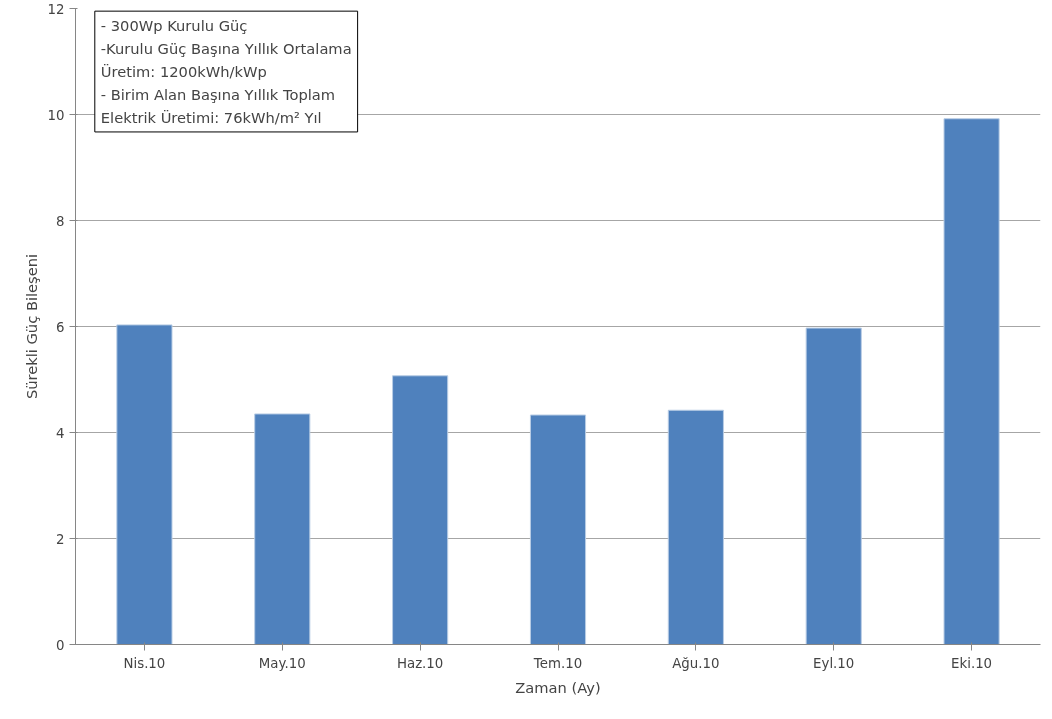 This screenshot has width=1052, height=719. Describe the element at coordinates (60, 327) in the screenshot. I see `y-tick-label: 6` at that location.